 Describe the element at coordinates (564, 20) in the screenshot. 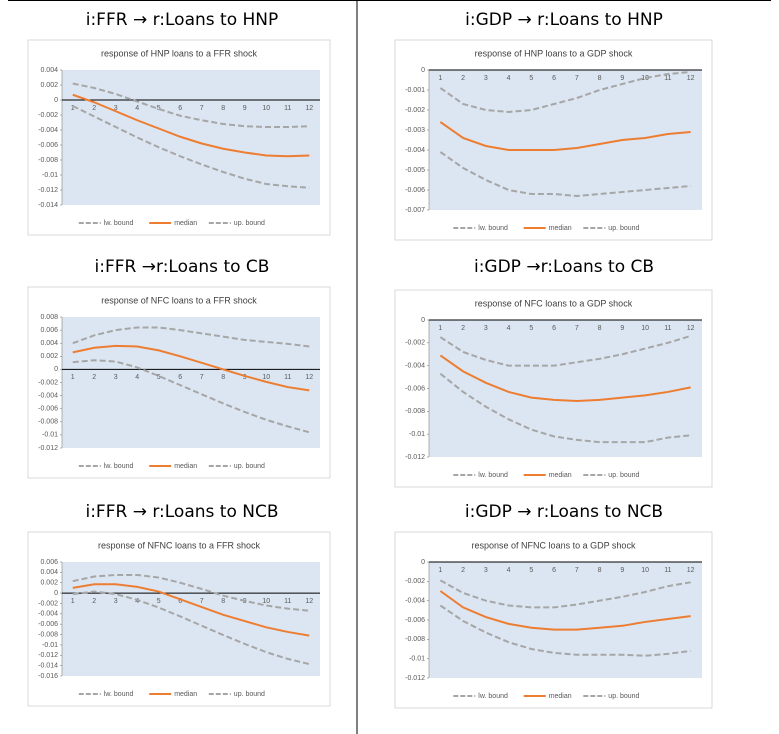

I see `panel-heading: i:GDP → r:Loans to HNP` at that location.